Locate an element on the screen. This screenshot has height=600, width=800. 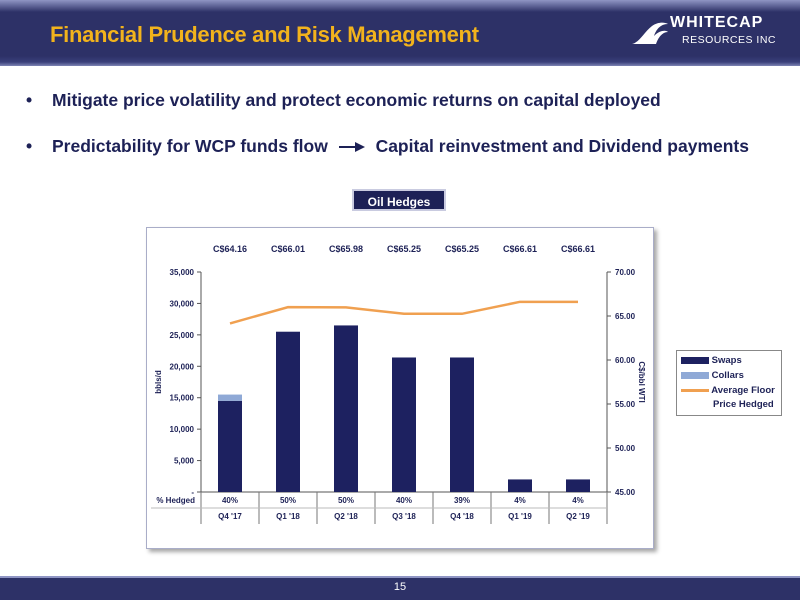
oil-hedges-badge: Oil Hedges is located at coordinates (399, 200).